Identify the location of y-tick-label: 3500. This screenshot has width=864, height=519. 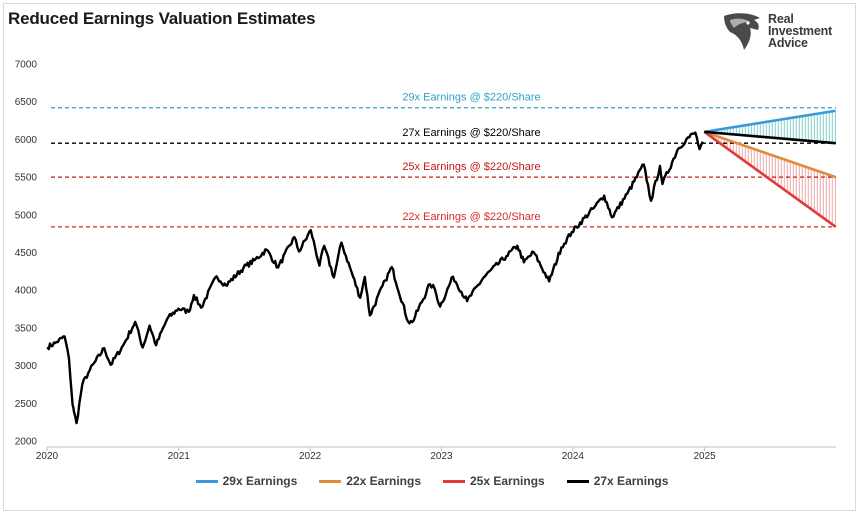
(26, 328).